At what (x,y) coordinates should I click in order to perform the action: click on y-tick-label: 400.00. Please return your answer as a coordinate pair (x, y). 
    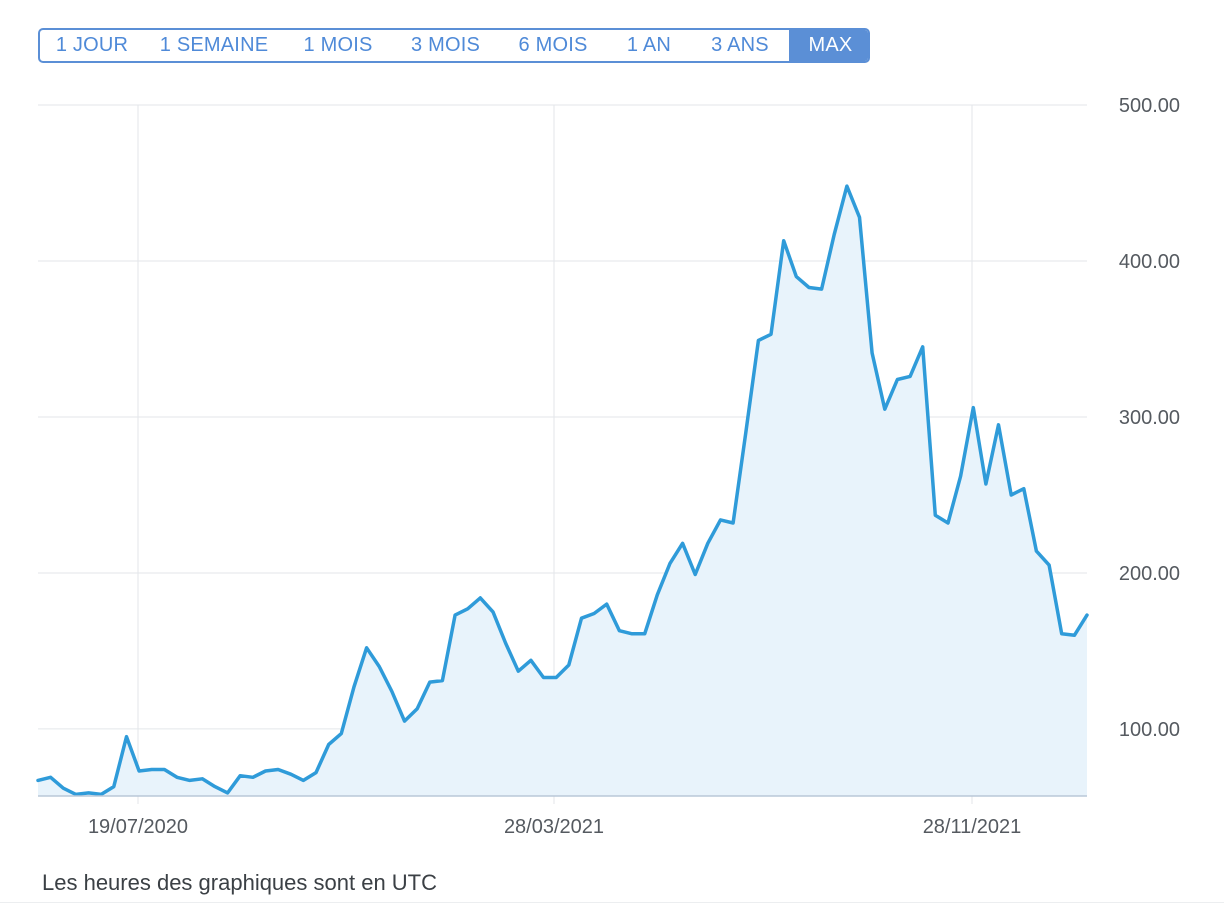
    Looking at the image, I should click on (1149, 262).